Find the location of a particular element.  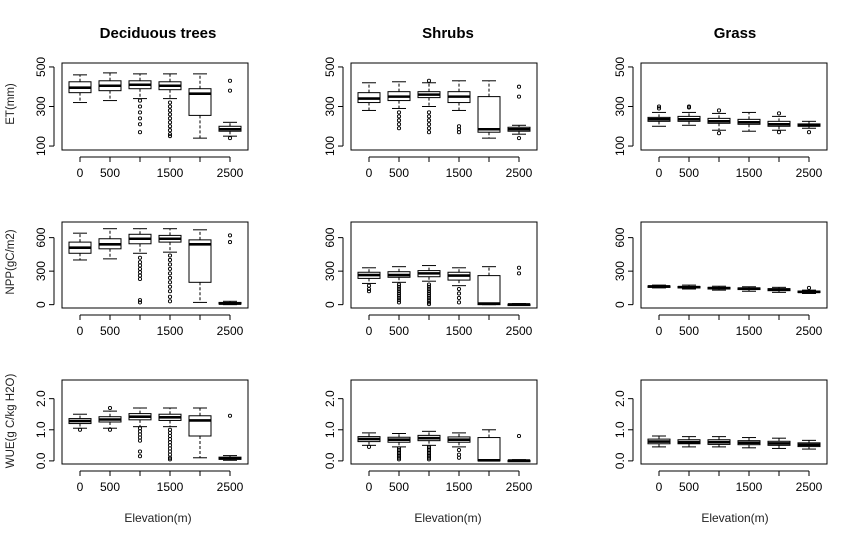

y-tick-label-et-shrubs-2: 500 is located at coordinates (330, 67).